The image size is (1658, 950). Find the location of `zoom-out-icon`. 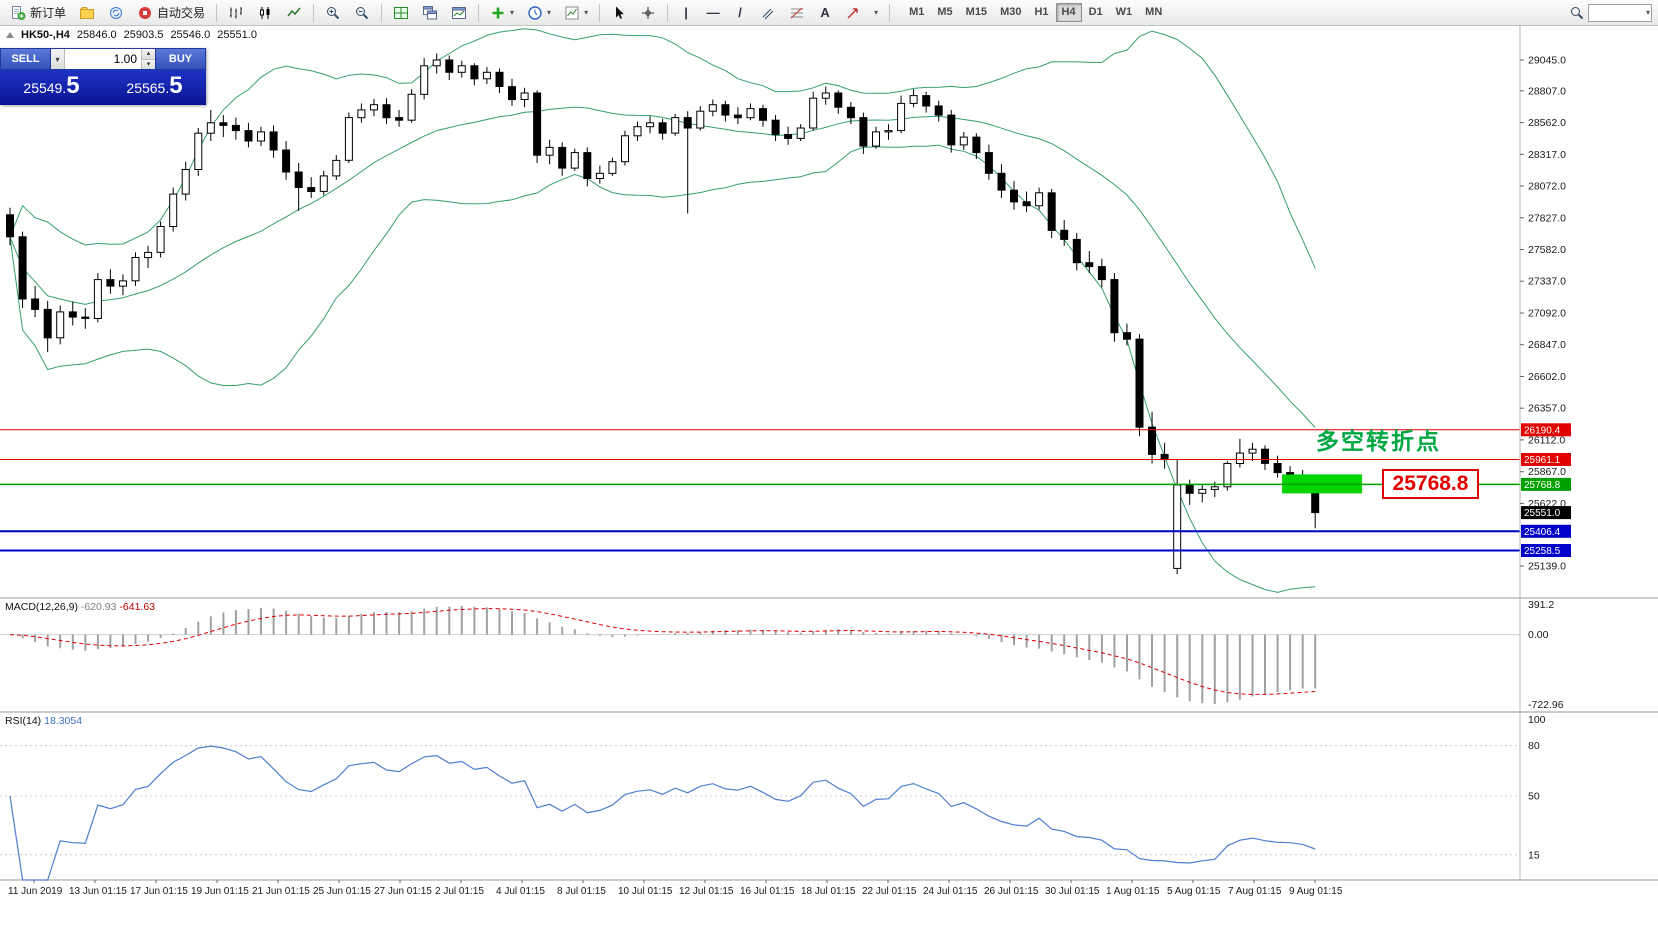

zoom-out-icon is located at coordinates (362, 13).